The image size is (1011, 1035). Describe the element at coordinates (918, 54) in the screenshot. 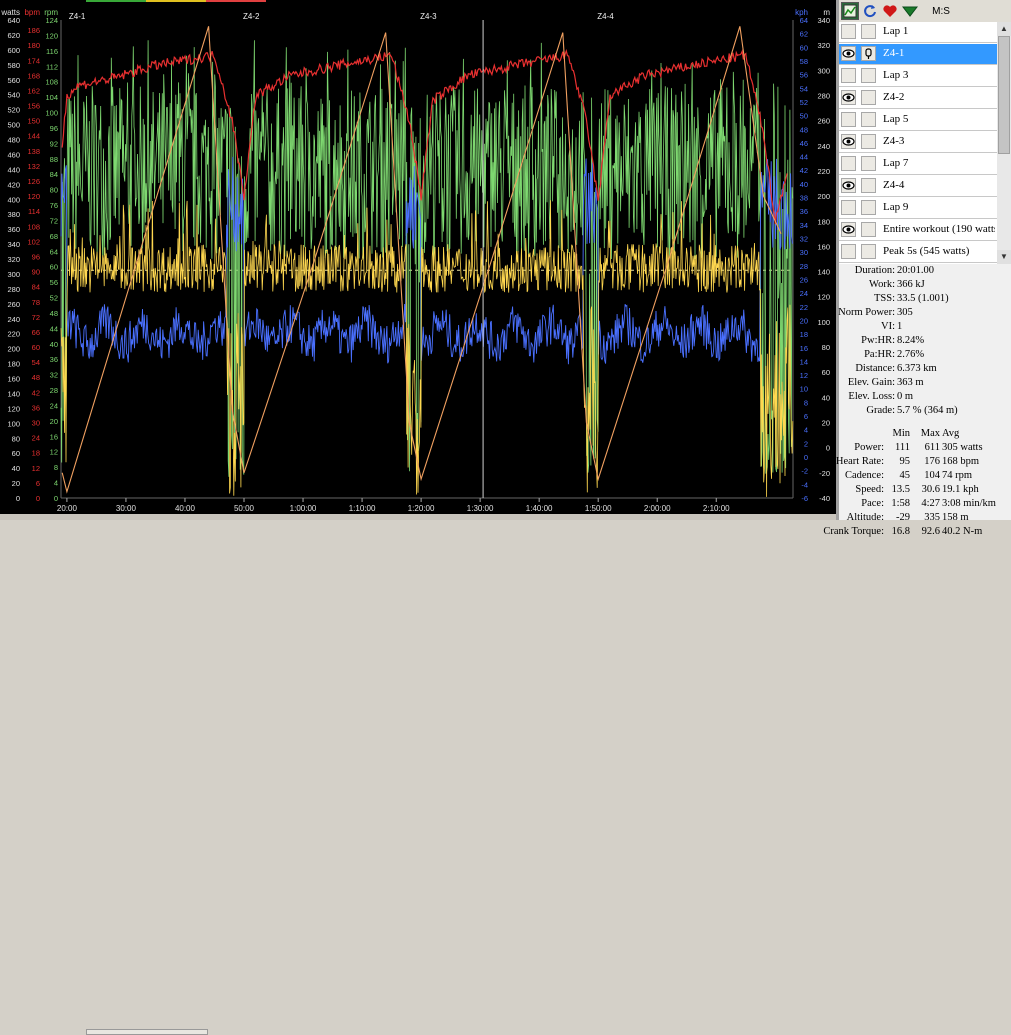

I see `lap-row: Z4-1` at that location.